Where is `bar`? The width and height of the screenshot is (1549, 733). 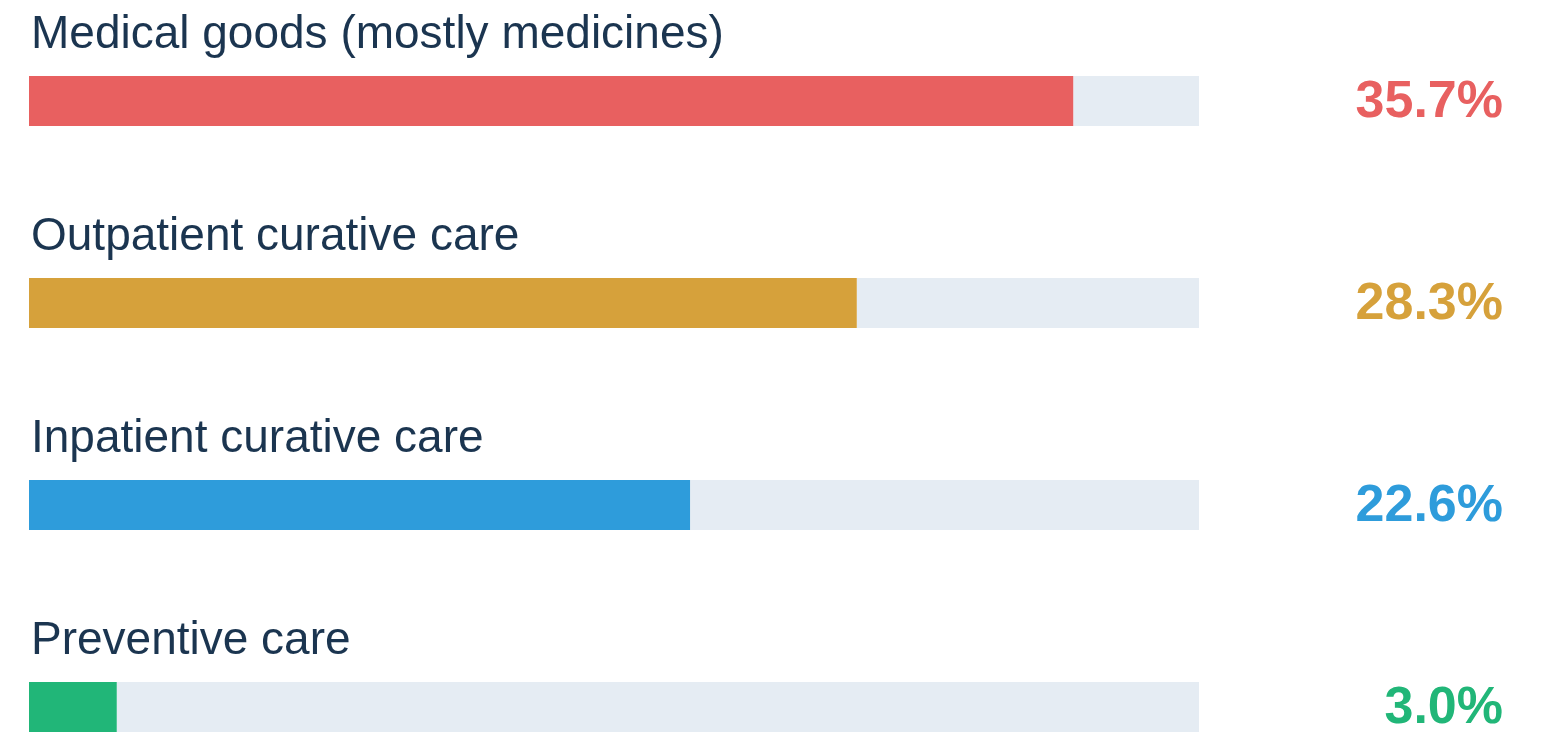 bar is located at coordinates (73, 707).